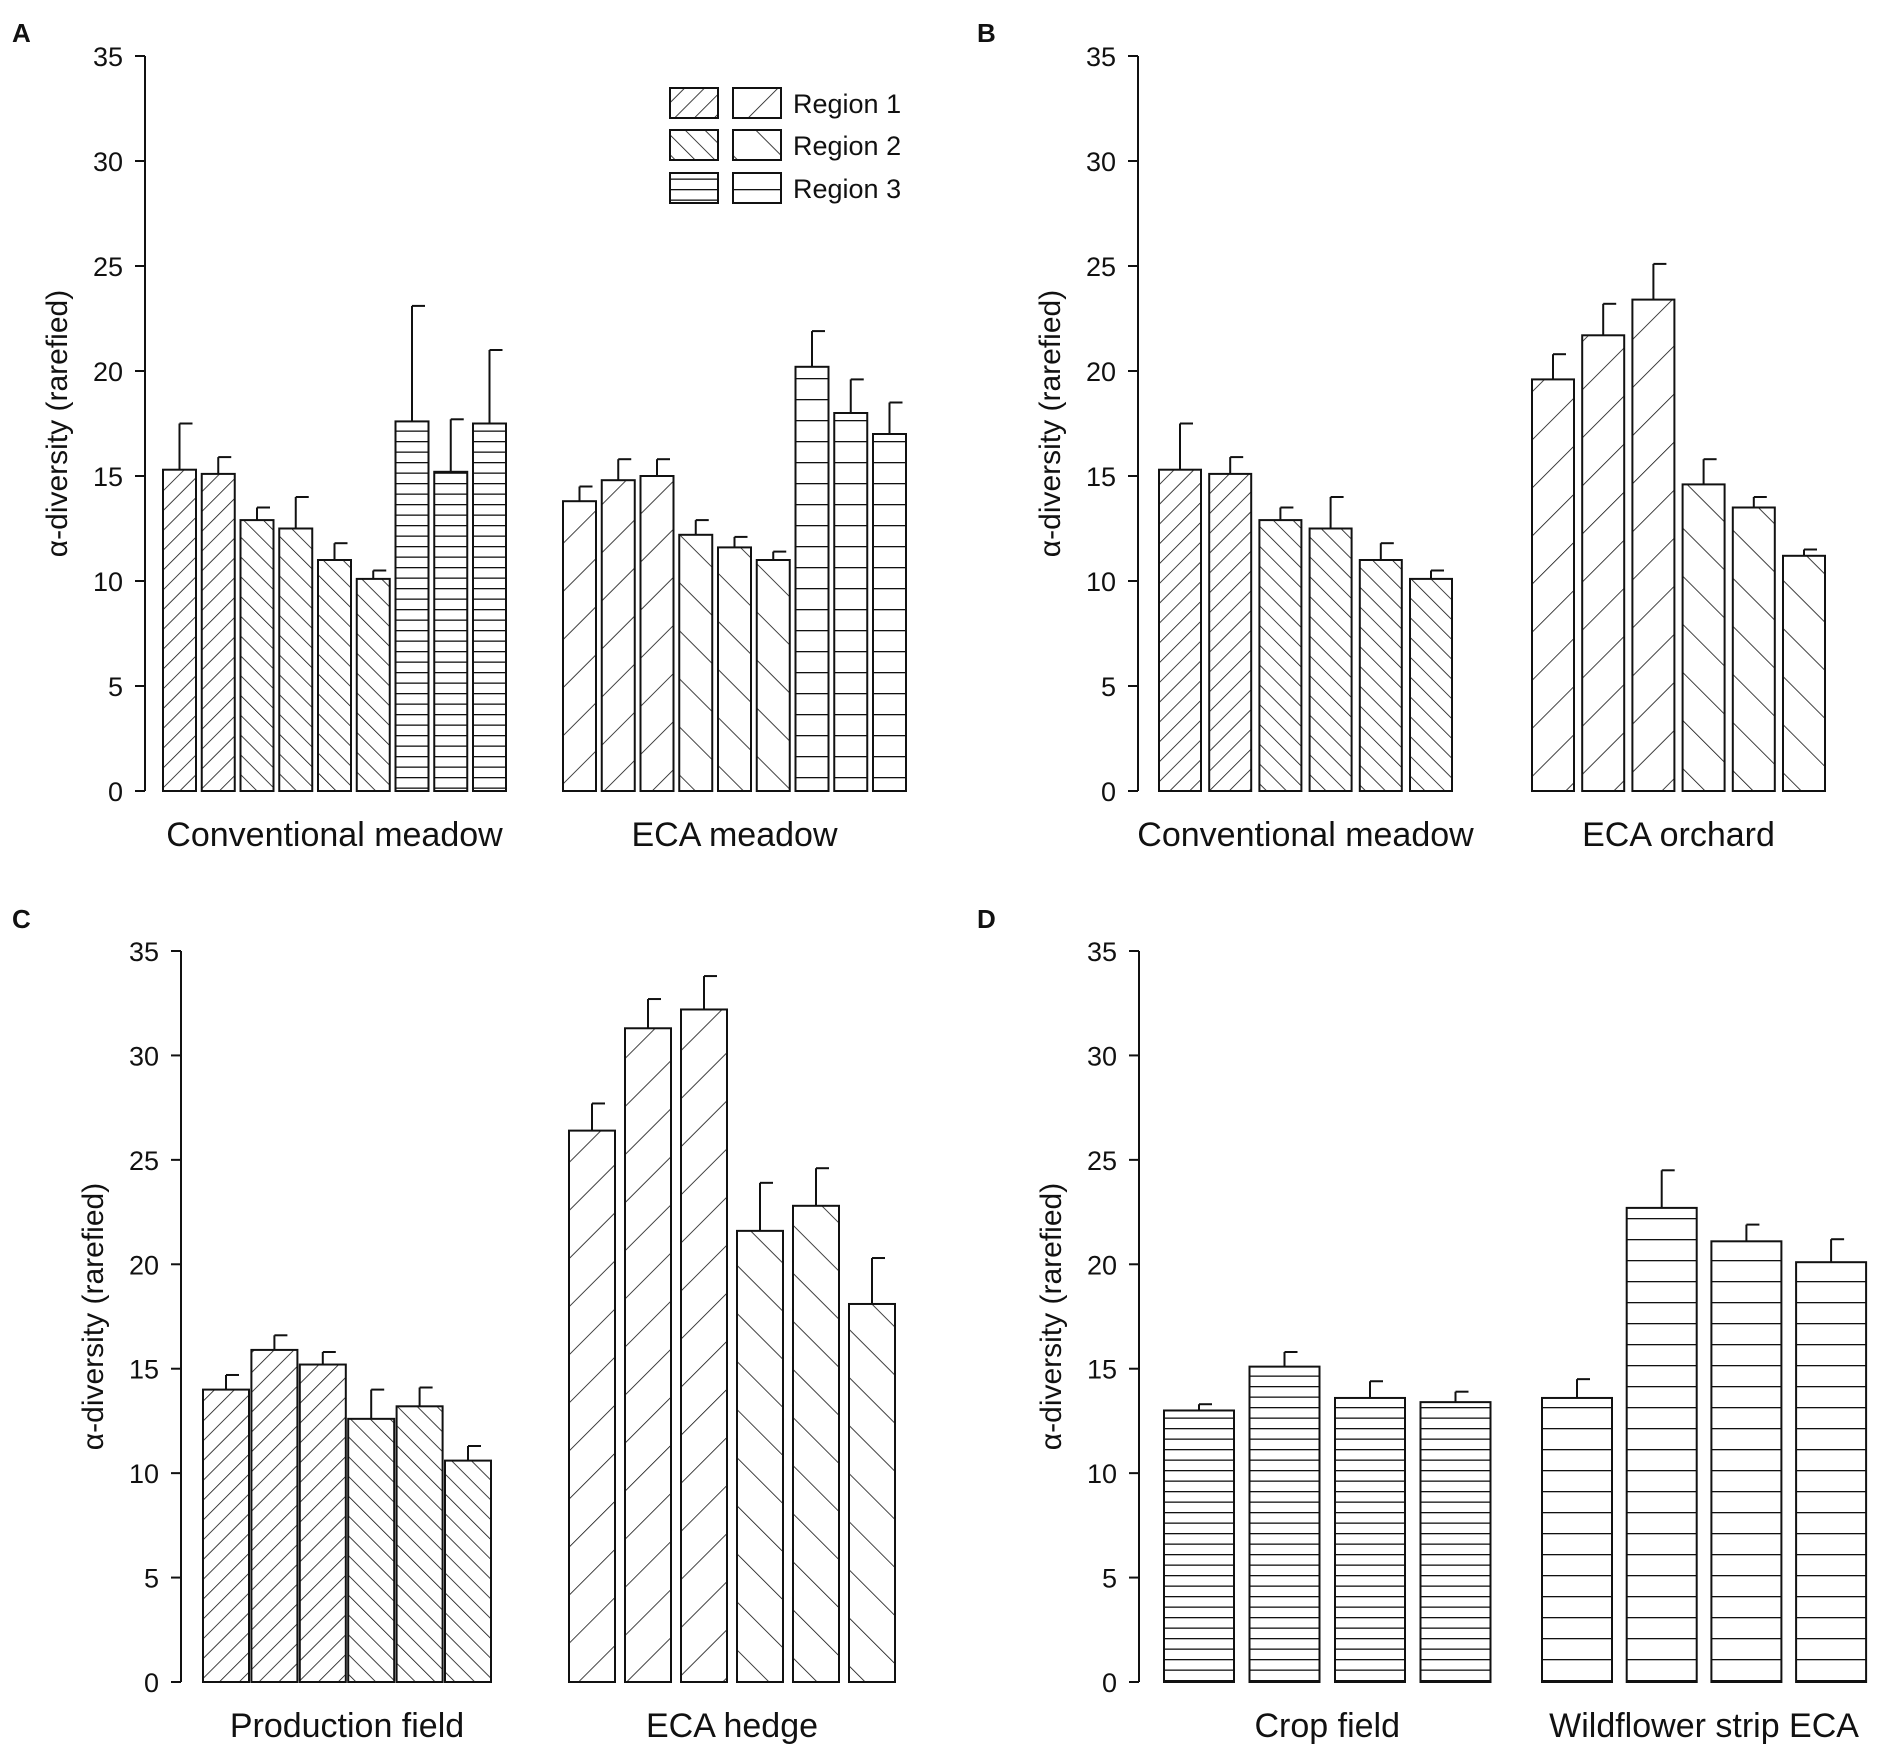 Image resolution: width=1904 pixels, height=1750 pixels. What do you see at coordinates (1102, 952) in the screenshot?
I see `y-tick-label-d-35: 35` at bounding box center [1102, 952].